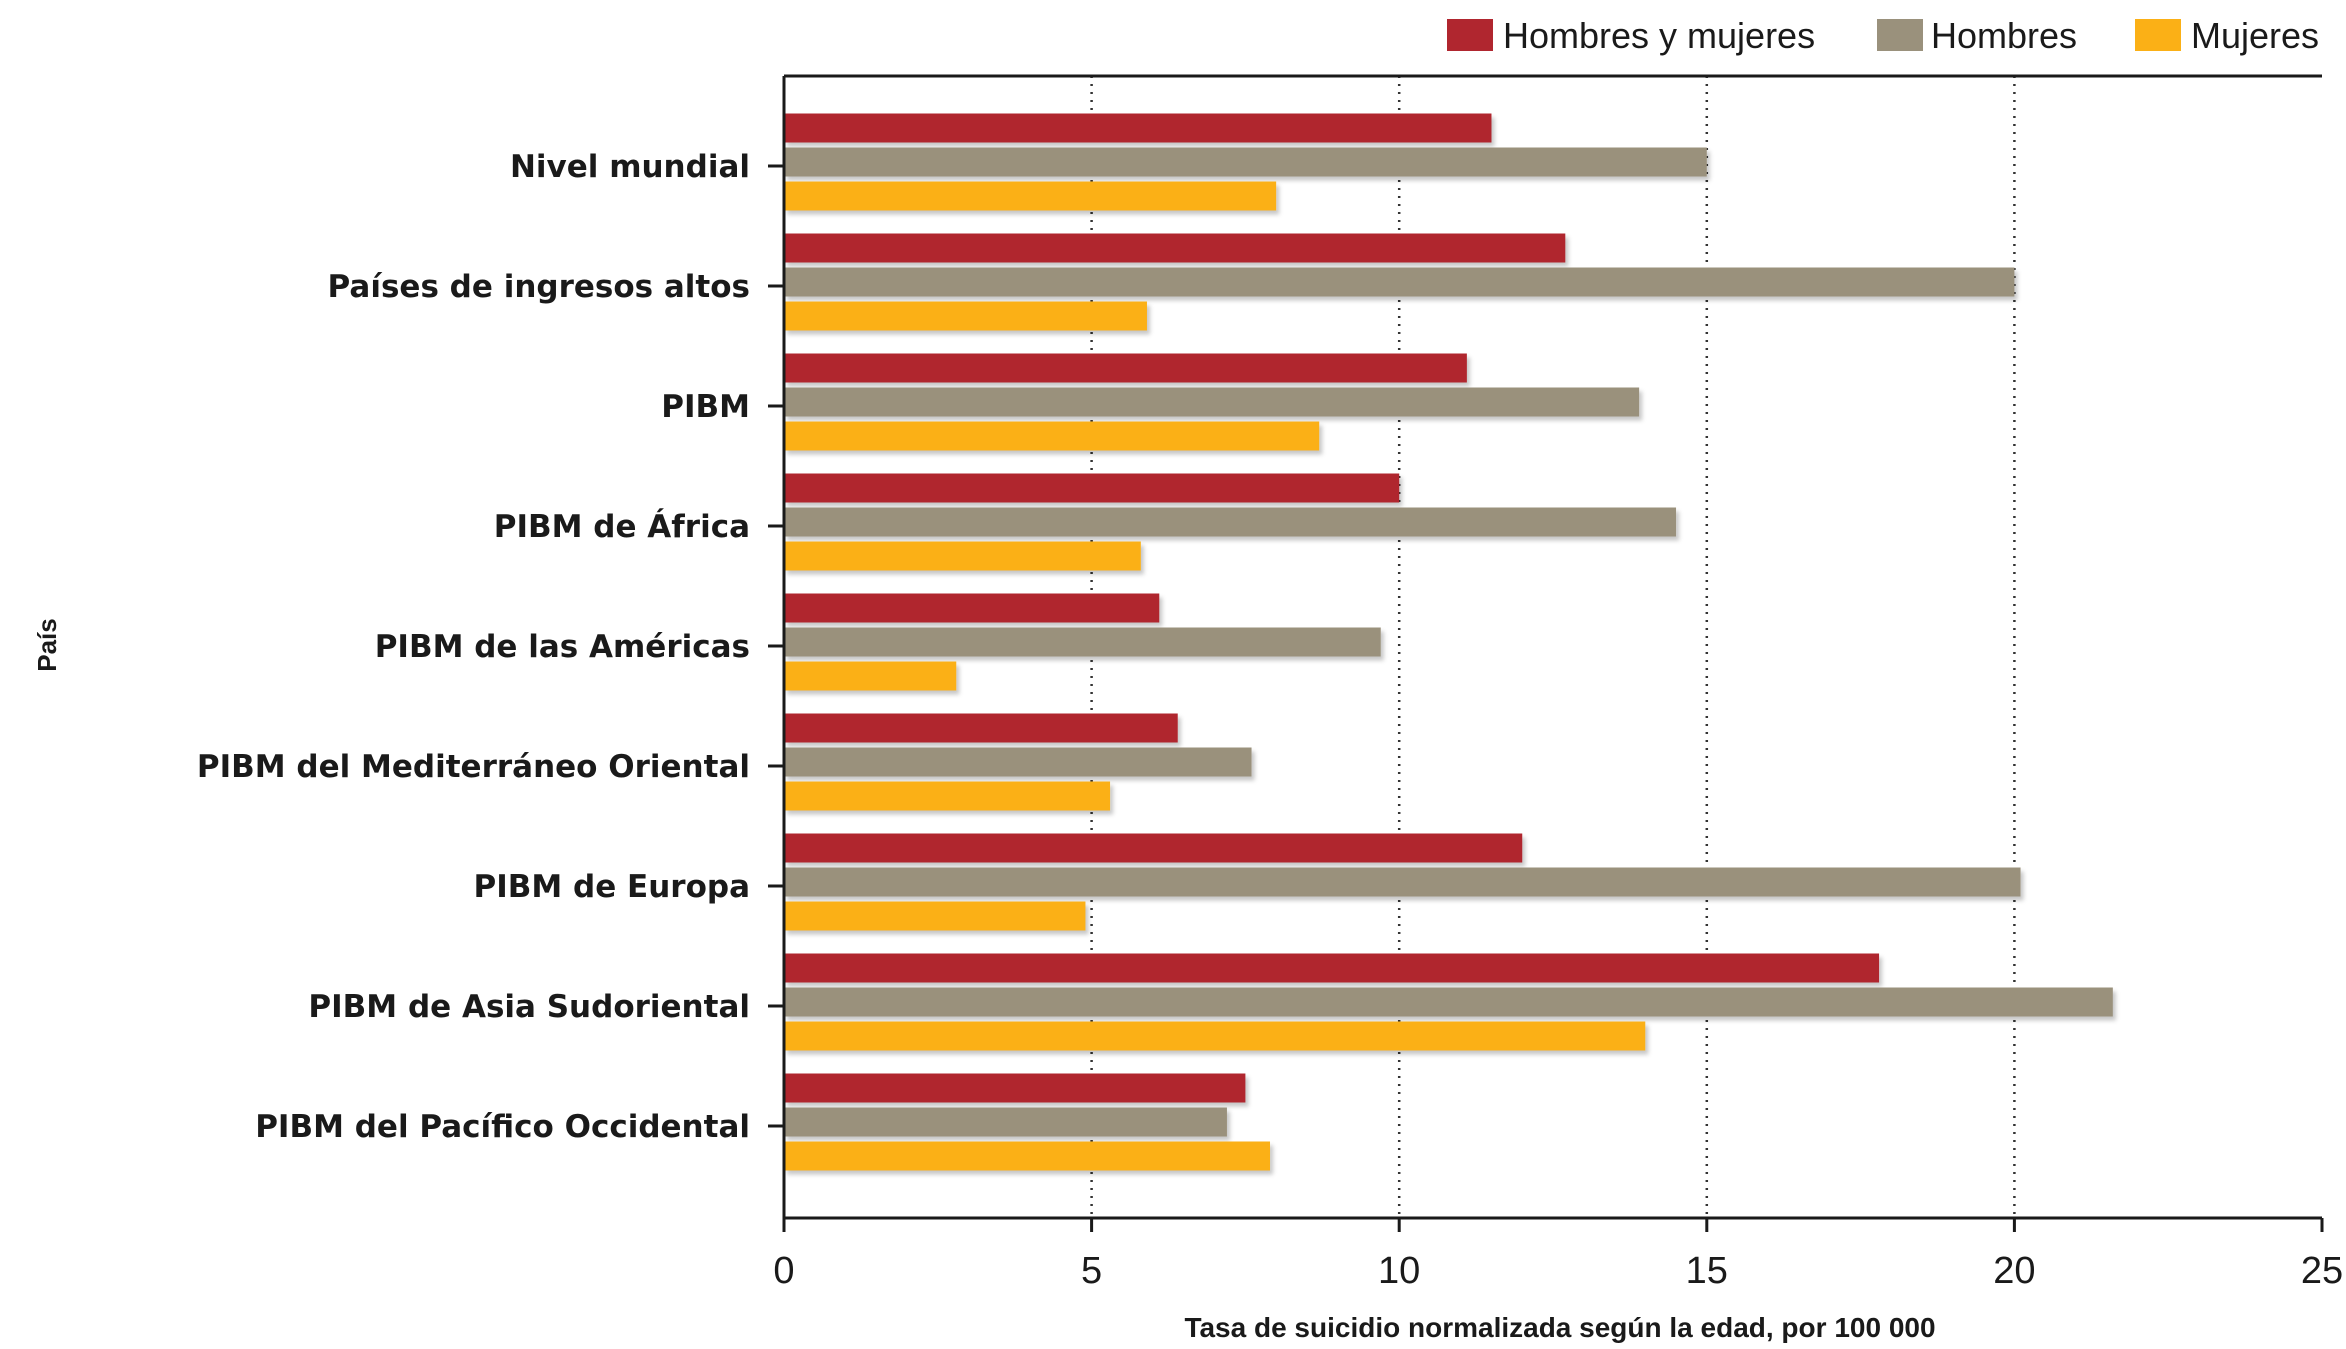 This screenshot has width=2346, height=1349. Describe the element at coordinates (1399, 1271) in the screenshot. I see `x-tick-label: 10` at that location.